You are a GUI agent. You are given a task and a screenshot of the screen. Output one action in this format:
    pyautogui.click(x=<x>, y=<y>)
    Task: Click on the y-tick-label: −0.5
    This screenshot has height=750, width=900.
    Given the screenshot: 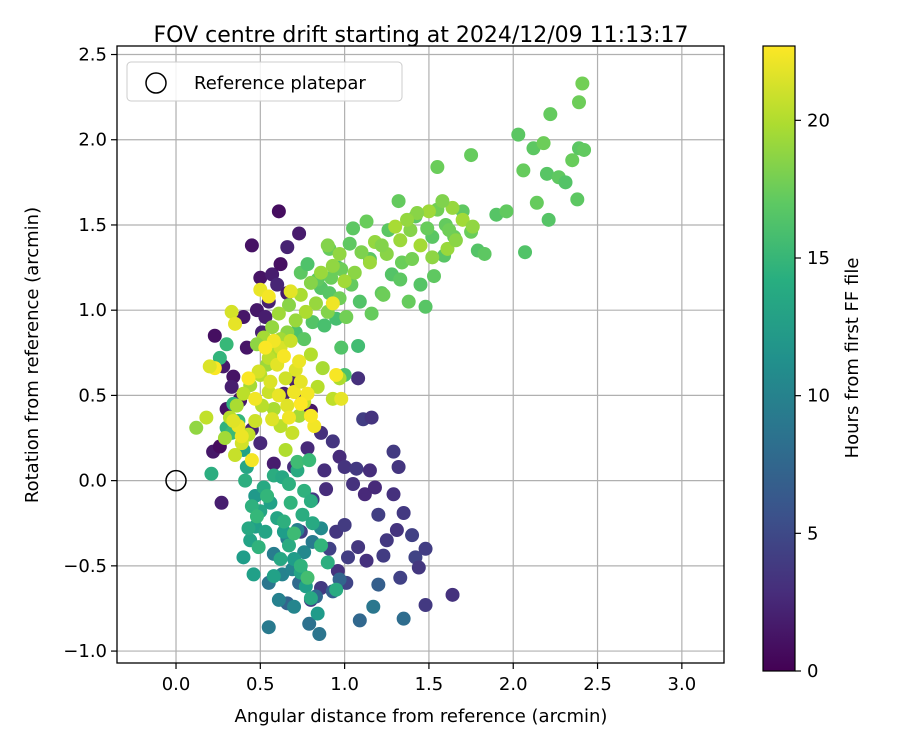 What is the action you would take?
    pyautogui.click(x=85, y=566)
    